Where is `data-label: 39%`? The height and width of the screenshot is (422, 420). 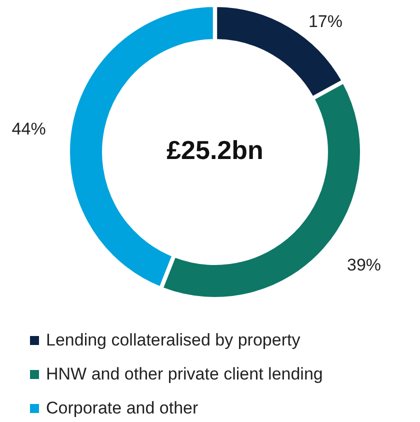
data-label: 39% is located at coordinates (364, 264).